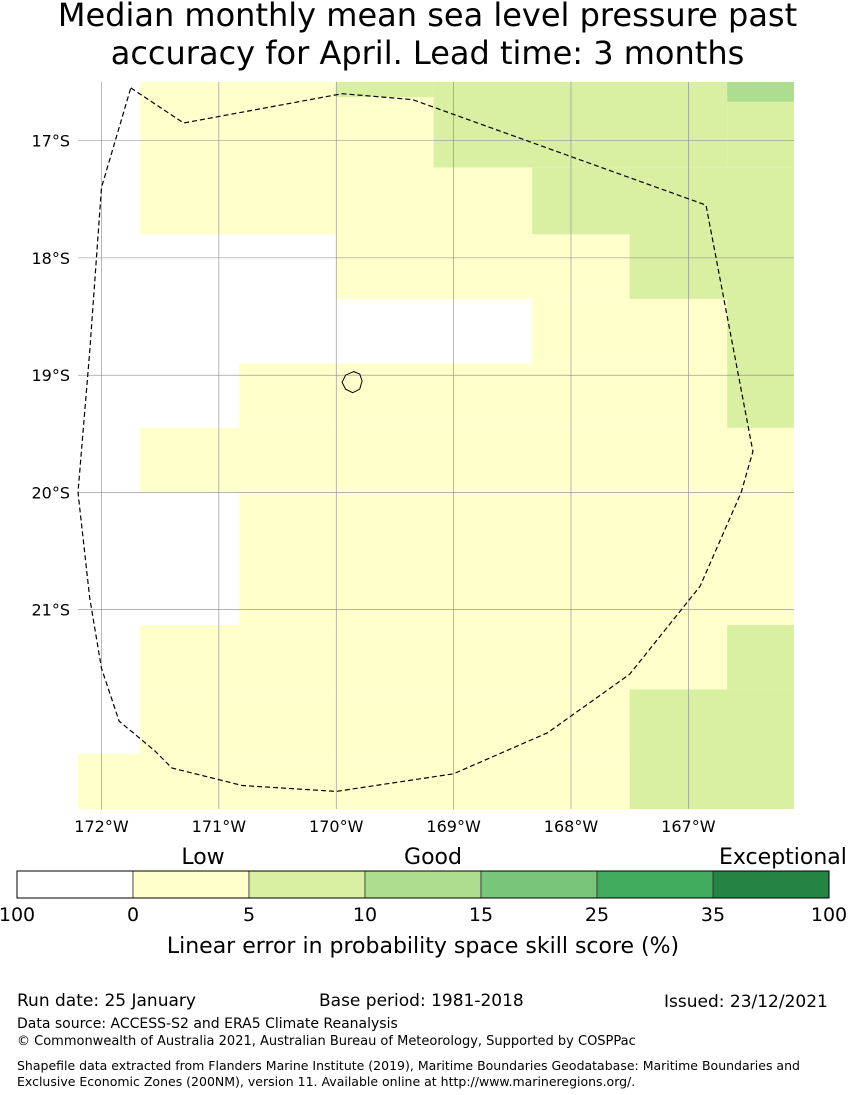  Describe the element at coordinates (433, 857) in the screenshot. I see `category-good-label: Good` at that location.